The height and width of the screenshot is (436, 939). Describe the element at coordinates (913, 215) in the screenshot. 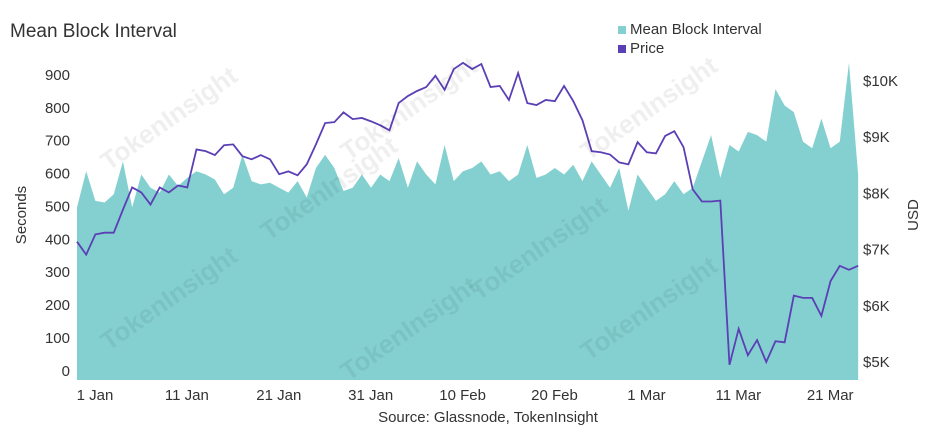

I see `y2-axis-label: USD` at that location.